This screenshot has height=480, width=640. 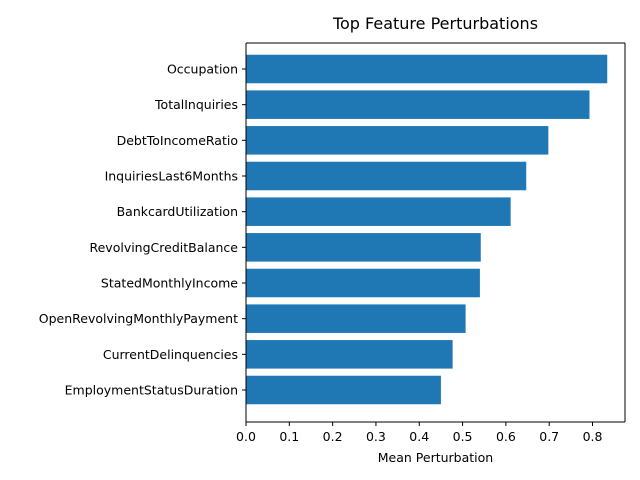 I want to click on y-tick-label: CurrentDelinquencies, so click(x=170, y=354).